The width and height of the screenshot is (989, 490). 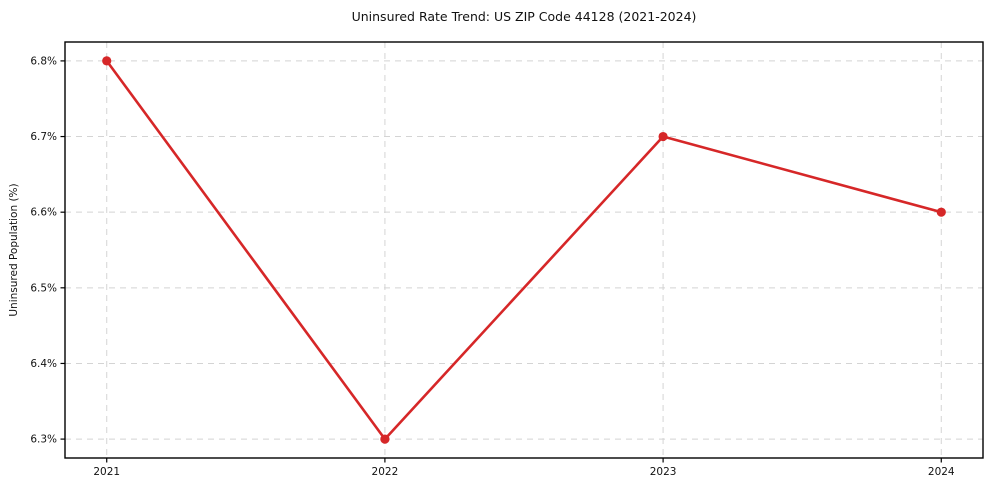 What do you see at coordinates (43, 288) in the screenshot?
I see `y-tick-label: 6.5%` at bounding box center [43, 288].